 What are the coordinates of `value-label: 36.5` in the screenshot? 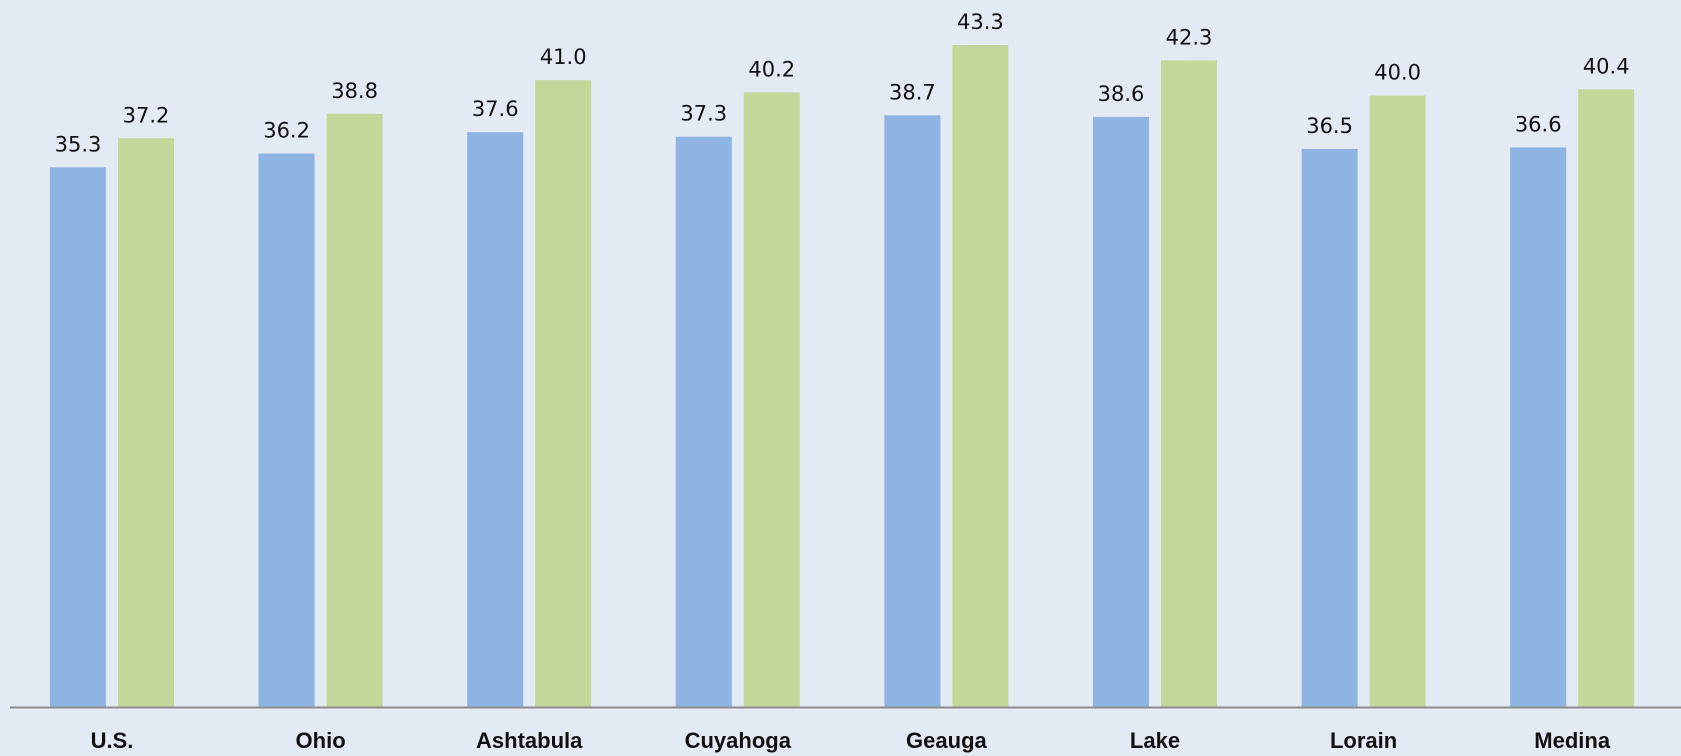 It's located at (1329, 126).